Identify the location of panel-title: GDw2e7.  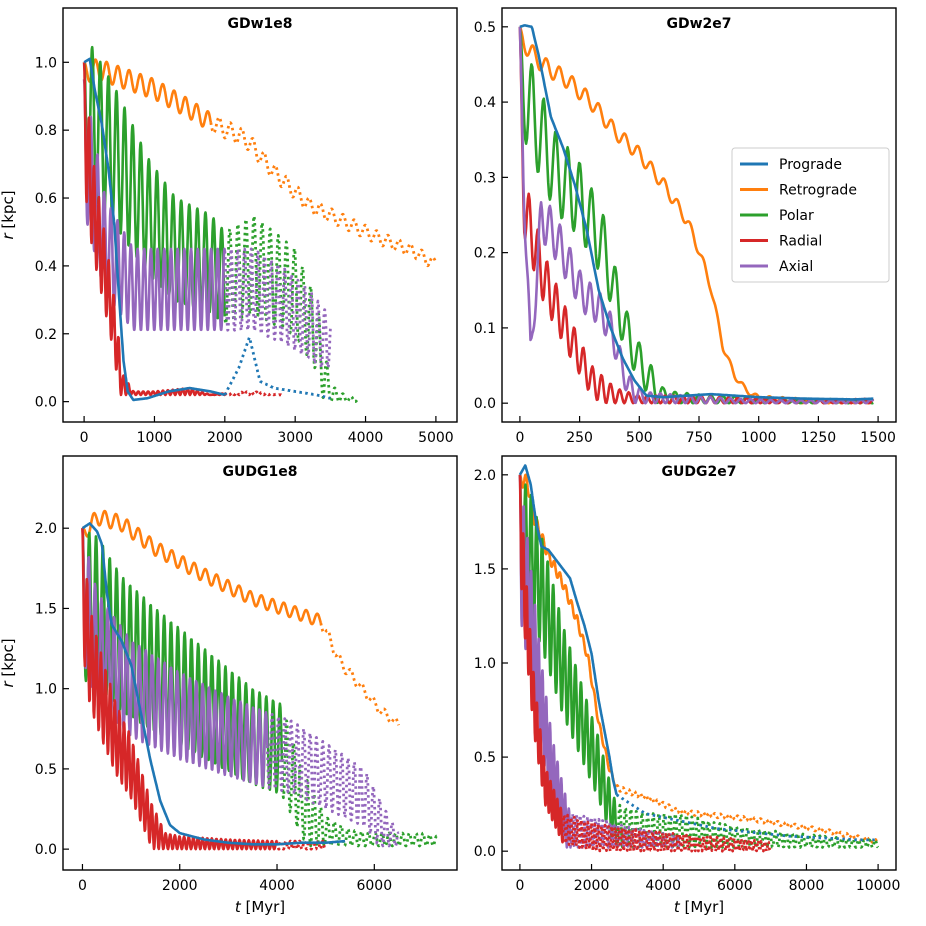
(698, 24).